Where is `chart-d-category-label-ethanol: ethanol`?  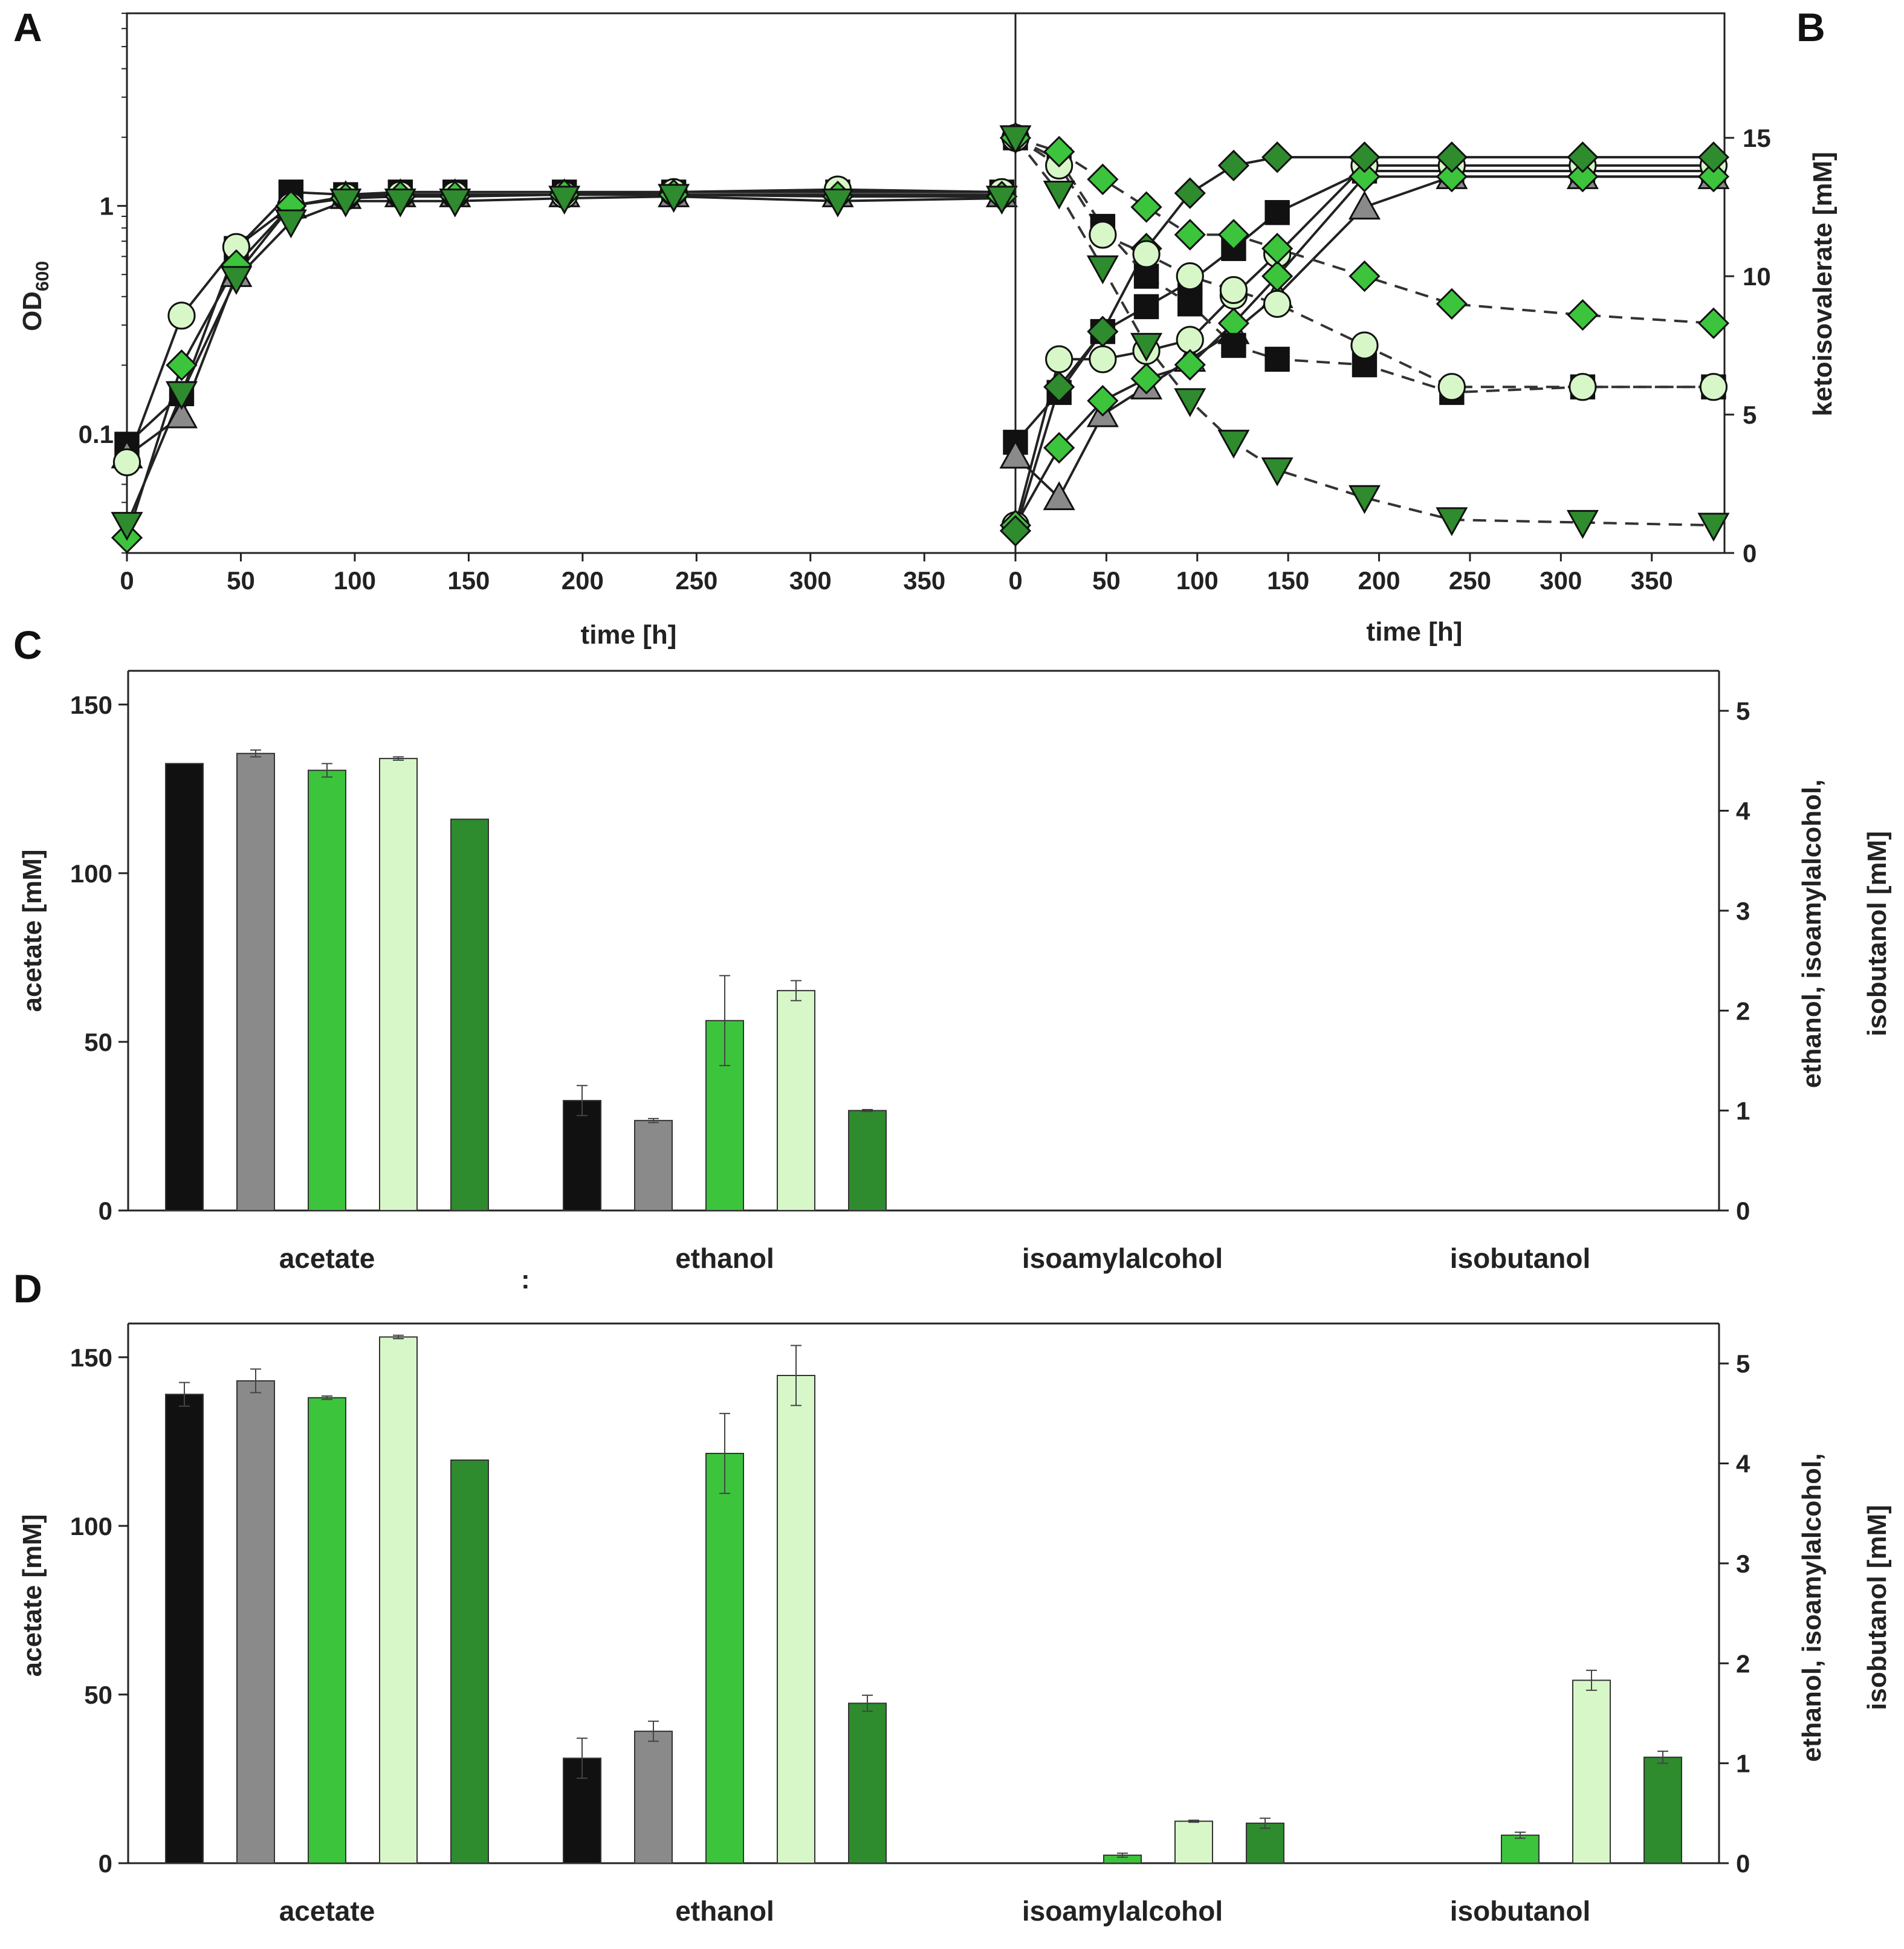 chart-d-category-label-ethanol: ethanol is located at coordinates (724, 1911).